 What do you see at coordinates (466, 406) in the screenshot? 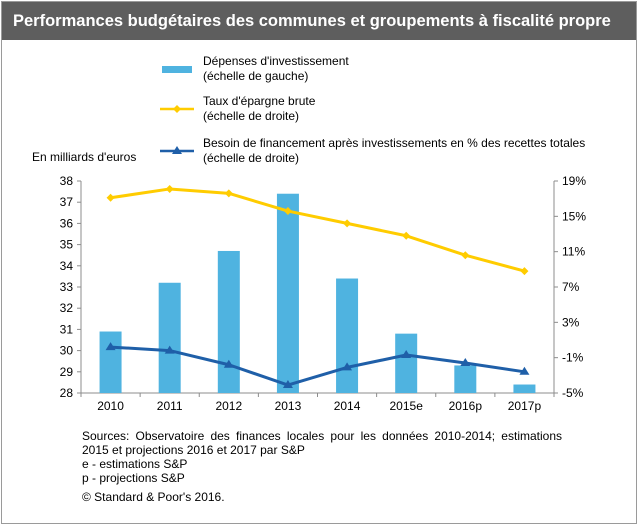
I see `x-tick-label: 2016p` at bounding box center [466, 406].